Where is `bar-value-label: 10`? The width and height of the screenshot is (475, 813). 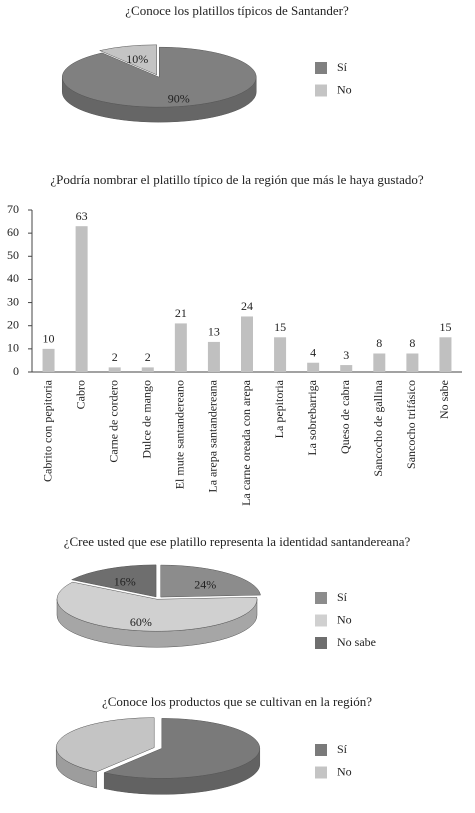 bar-value-label: 10 is located at coordinates (49, 339).